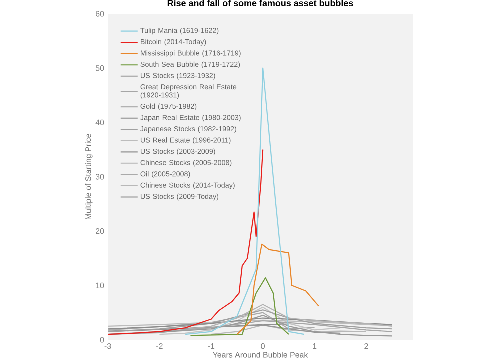  Describe the element at coordinates (261, 3) in the screenshot. I see `chart-title: Rise and fall of some famous asset bubbles` at that location.